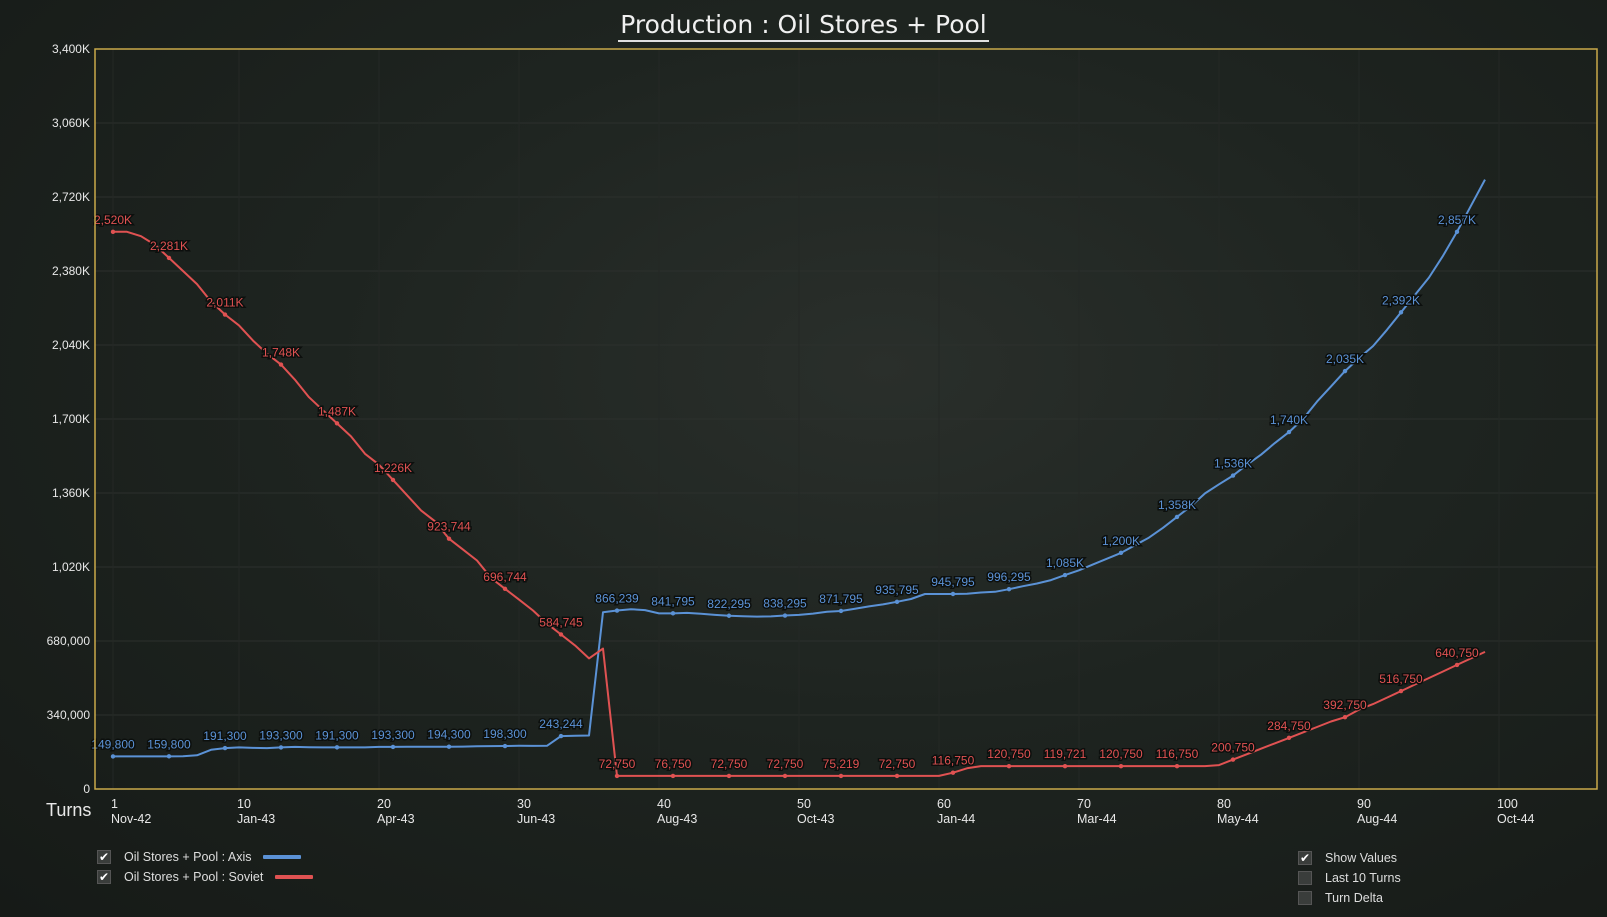 This screenshot has width=1607, height=917. I want to click on y-tick-label: 2,380K, so click(71, 271).